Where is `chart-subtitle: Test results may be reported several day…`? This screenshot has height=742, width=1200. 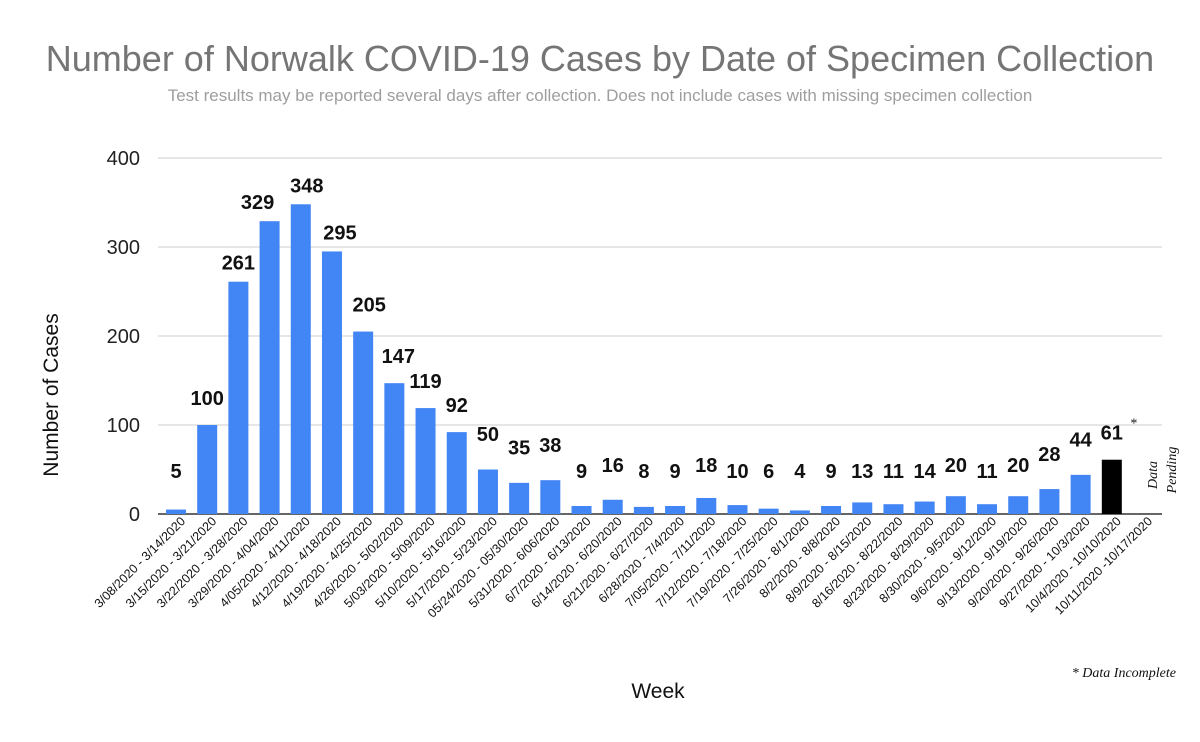 chart-subtitle: Test results may be reported several day… is located at coordinates (600, 95).